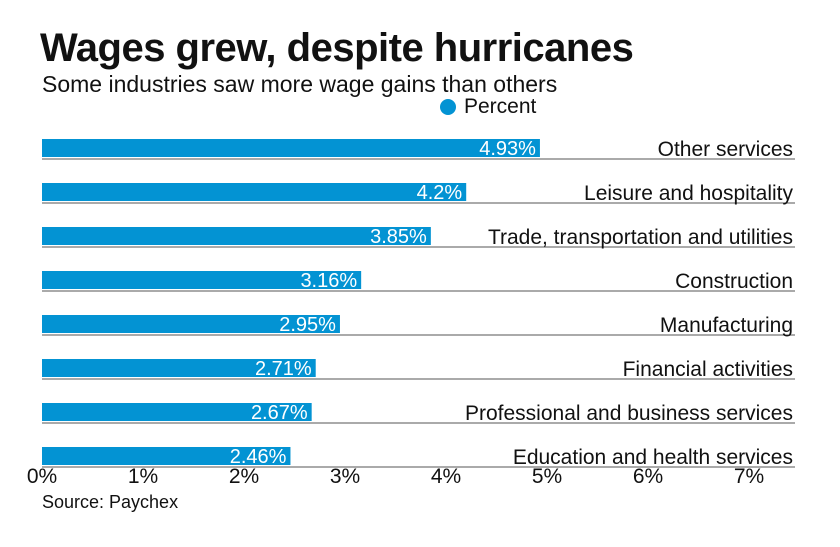 The image size is (840, 547). What do you see at coordinates (547, 476) in the screenshot?
I see `x-tick-label: 5%` at bounding box center [547, 476].